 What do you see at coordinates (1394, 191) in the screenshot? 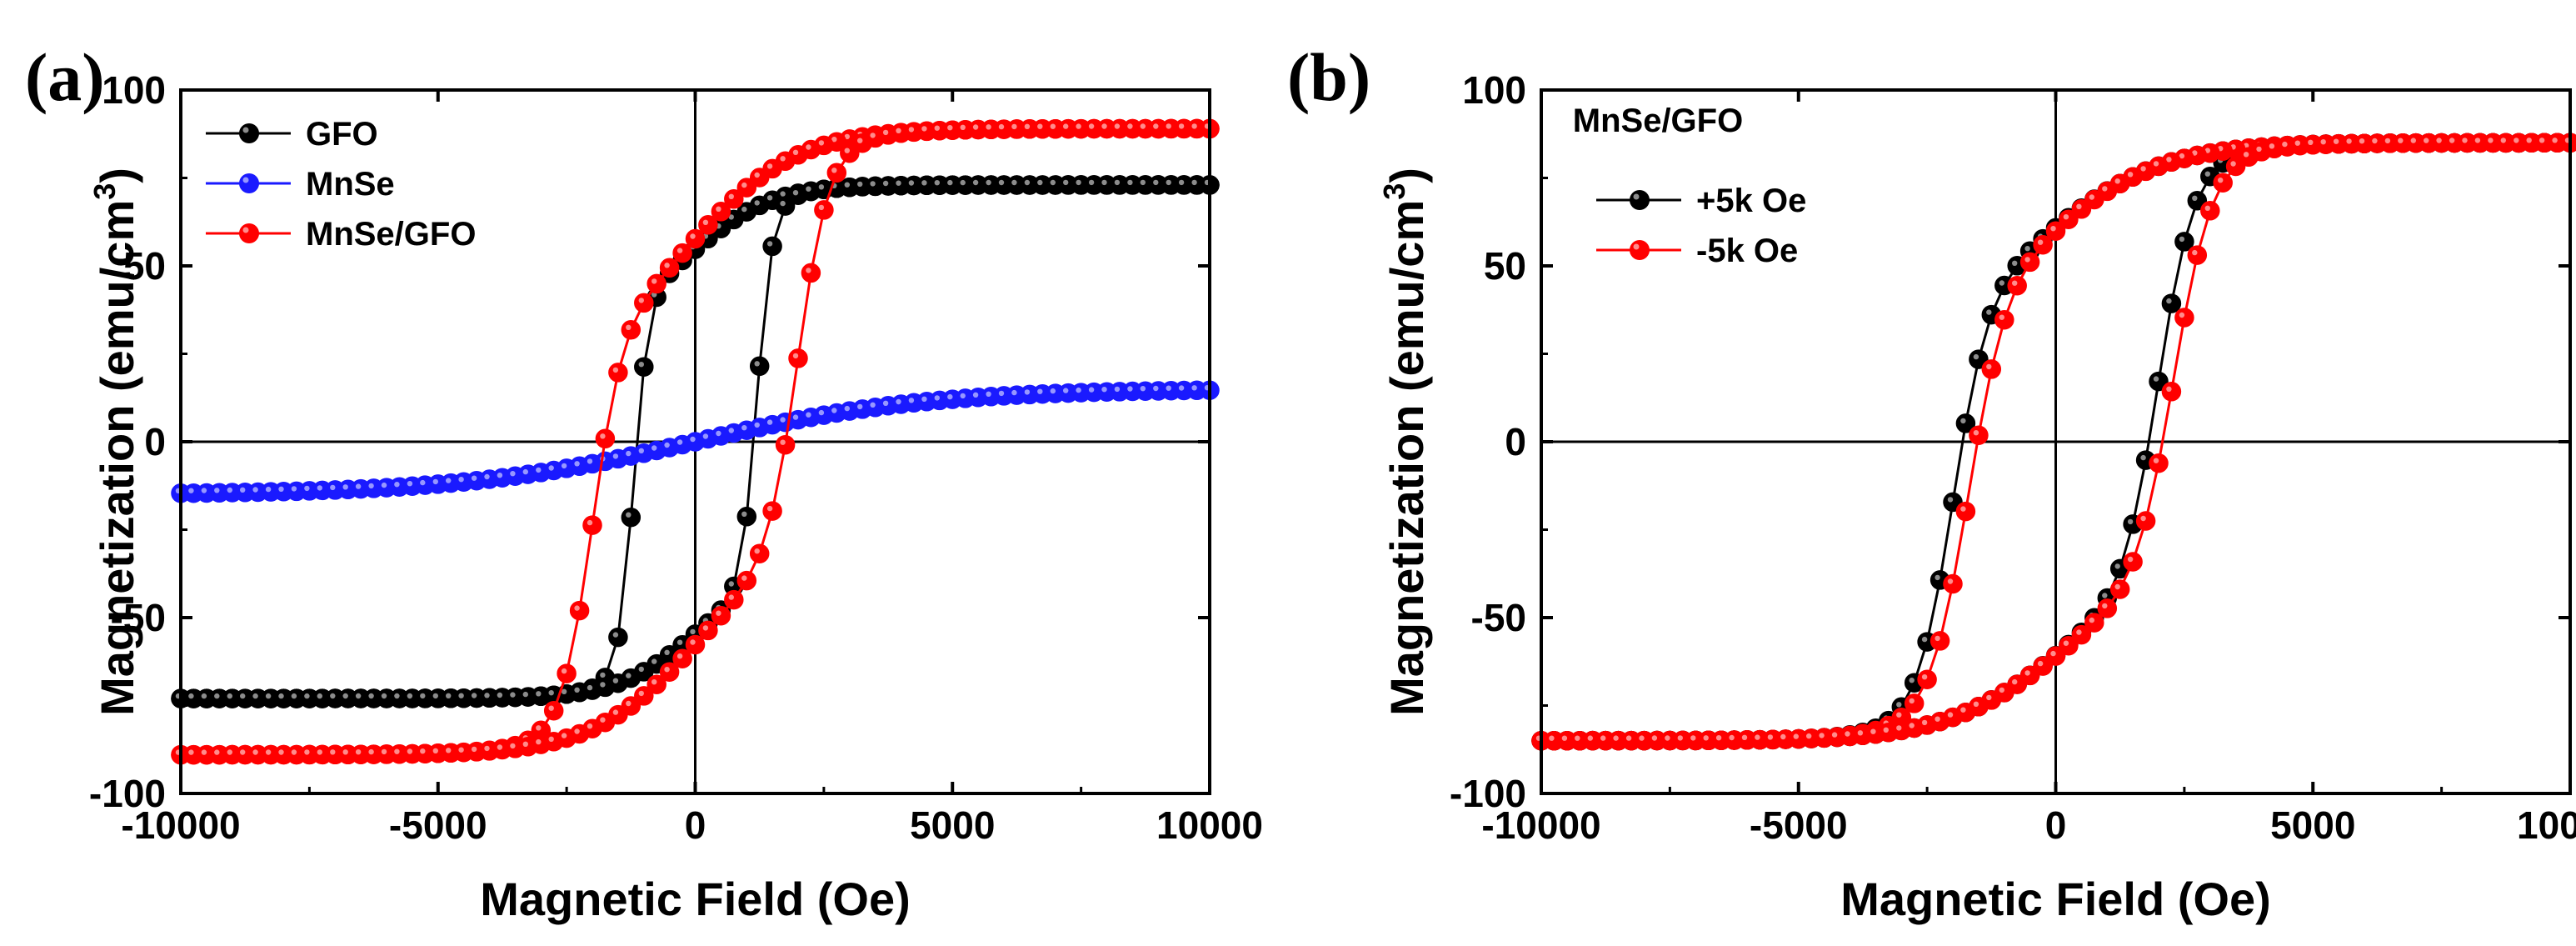
I see `y-axis-label-superscript: 3` at bounding box center [1394, 191].